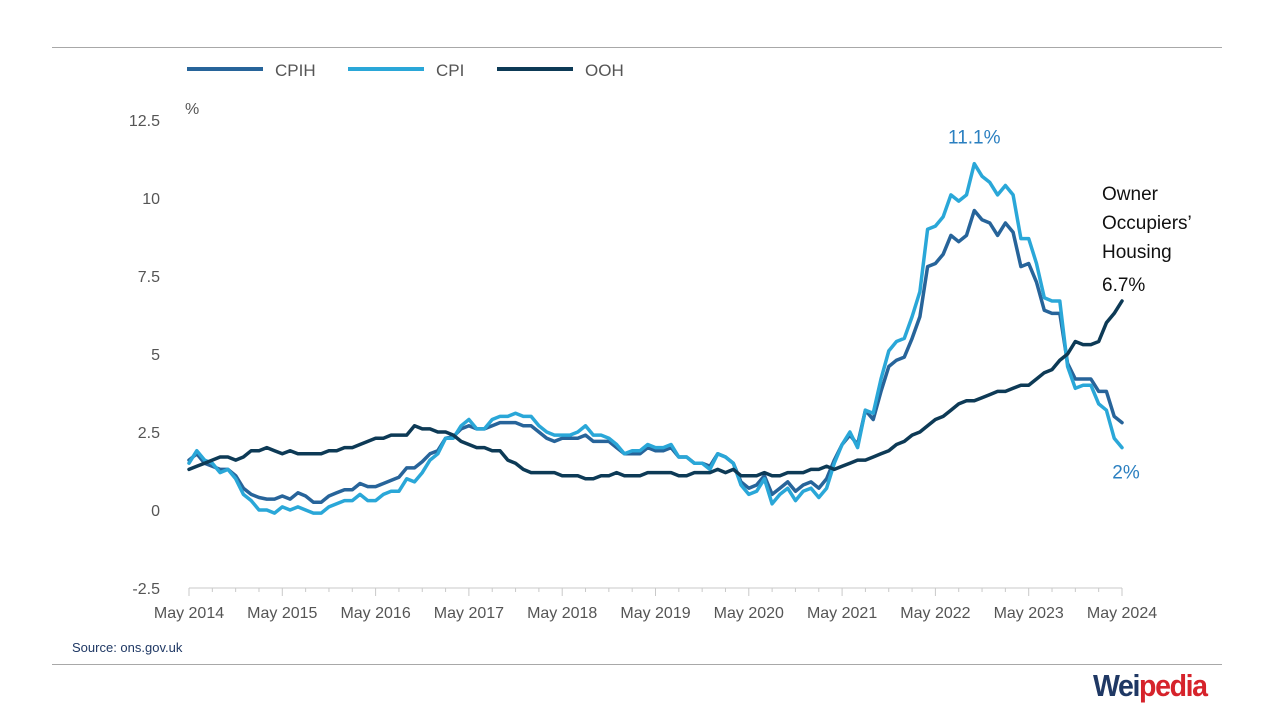 The image size is (1280, 720). What do you see at coordinates (1147, 223) in the screenshot?
I see `annotation-ooh-line: Occupiers’` at bounding box center [1147, 223].